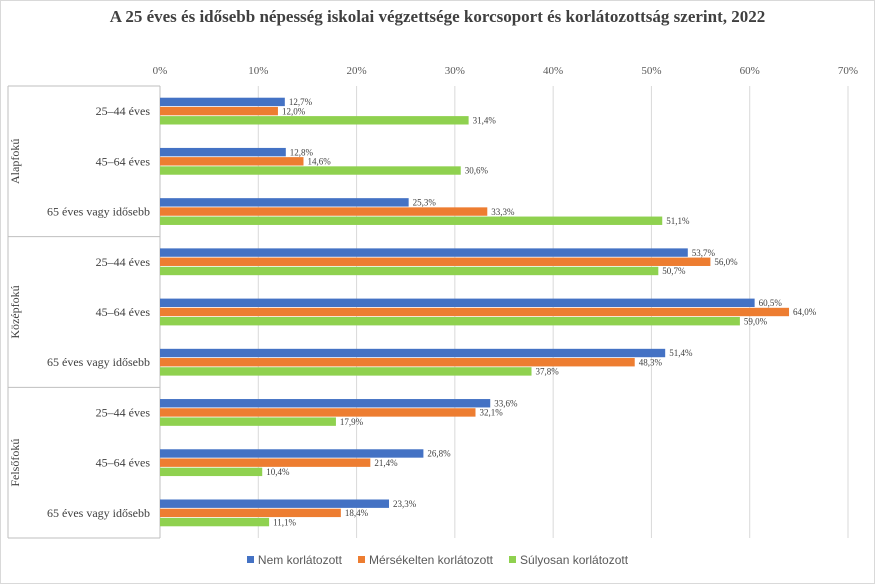 The width and height of the screenshot is (875, 584). What do you see at coordinates (651, 71) in the screenshot?
I see `x-tick-label: 50%` at bounding box center [651, 71].